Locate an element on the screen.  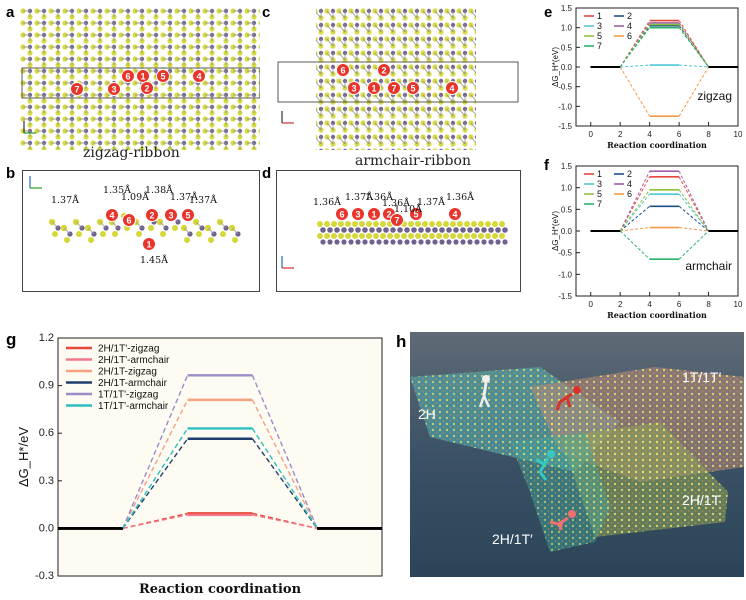
bond-length-label: 1.45Å is located at coordinates (154, 260).